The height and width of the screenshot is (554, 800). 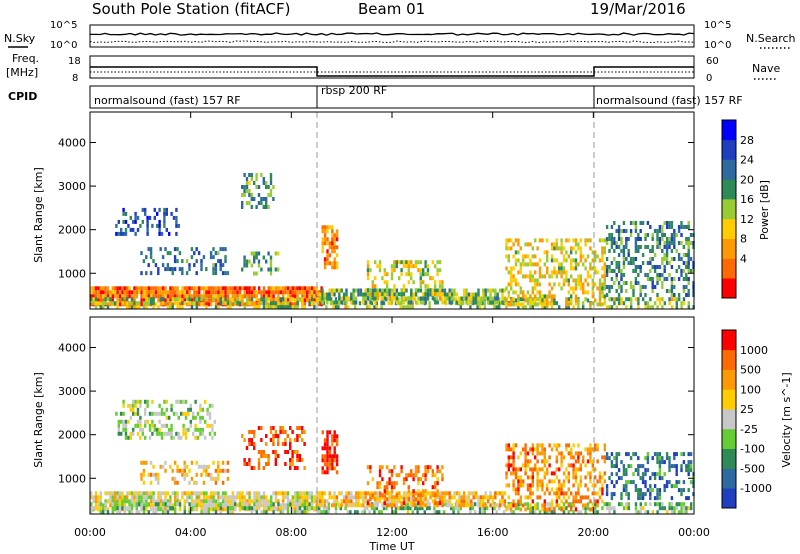 What do you see at coordinates (747, 179) in the screenshot?
I see `colorbar-tick-label: 20` at bounding box center [747, 179].